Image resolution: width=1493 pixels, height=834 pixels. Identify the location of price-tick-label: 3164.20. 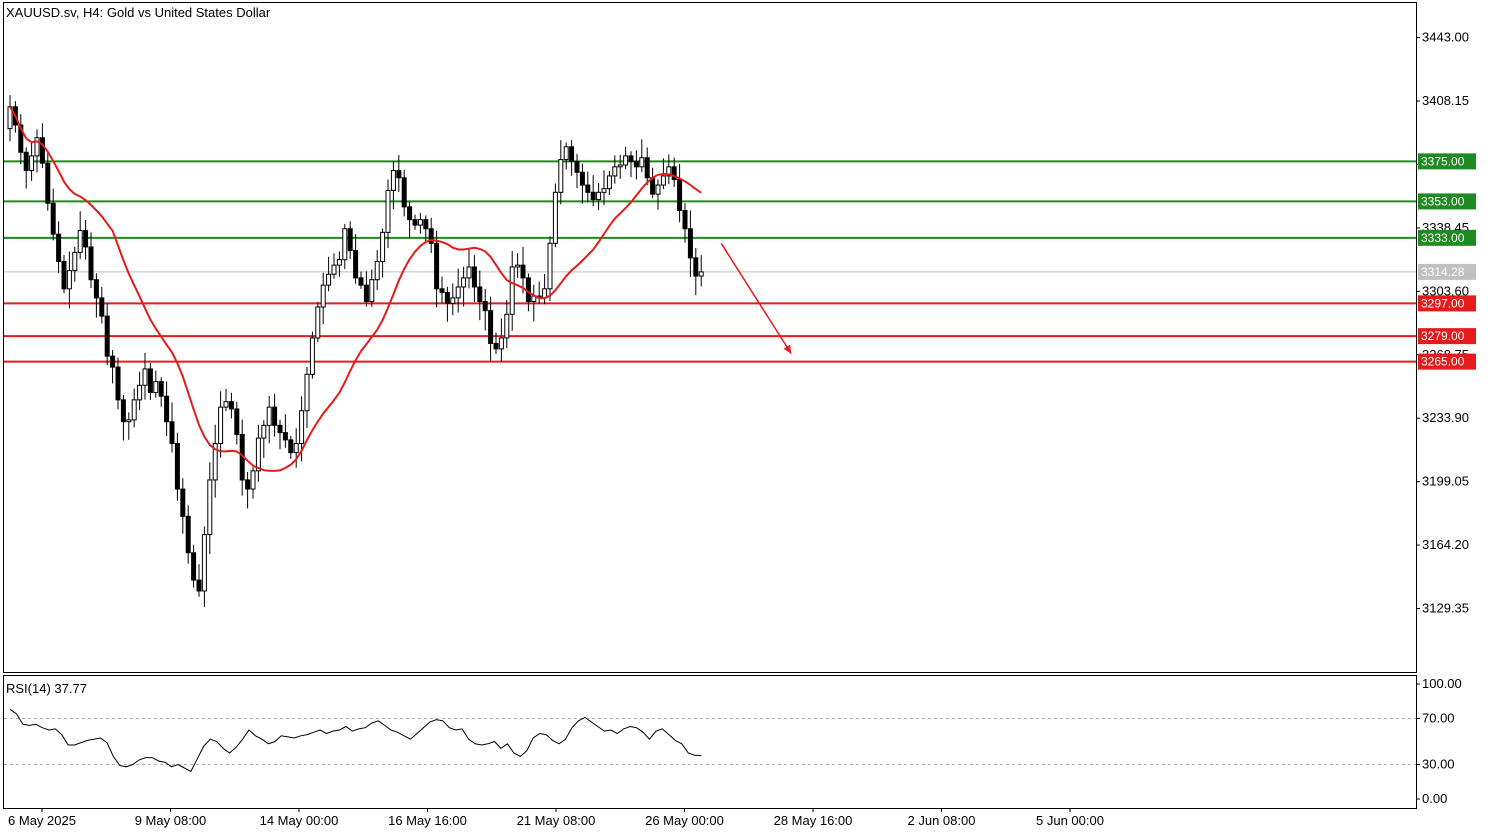
(1445, 544).